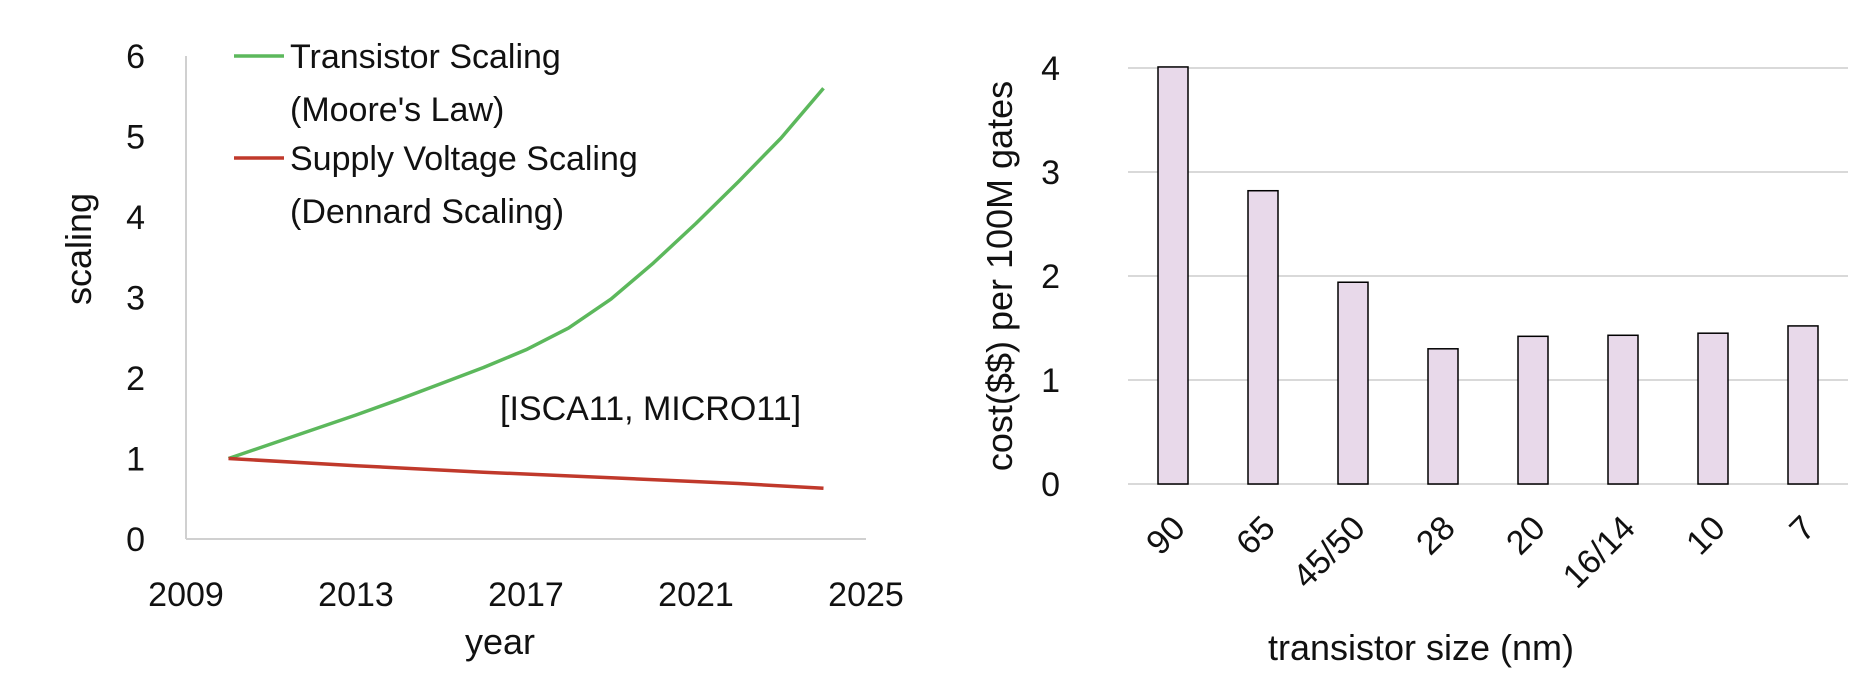 The image size is (1876, 684). Describe the element at coordinates (1166, 536) in the screenshot. I see `x-tick-label: 90` at that location.